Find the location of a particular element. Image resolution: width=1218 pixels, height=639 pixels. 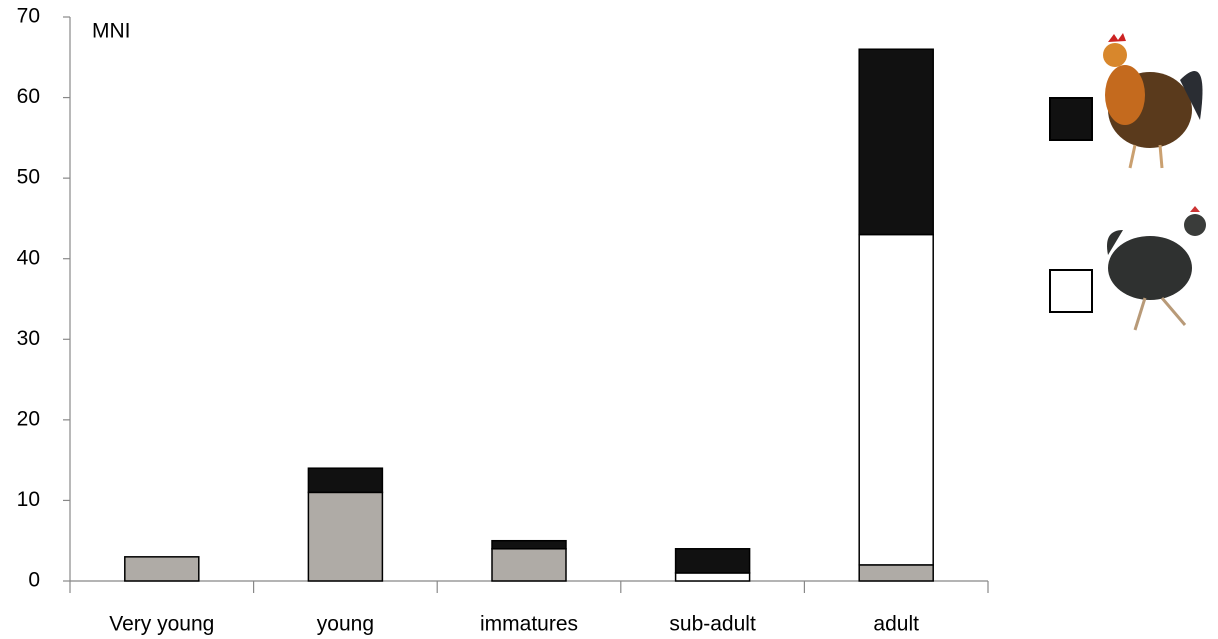

y-tick-label: 60 is located at coordinates (28, 96).